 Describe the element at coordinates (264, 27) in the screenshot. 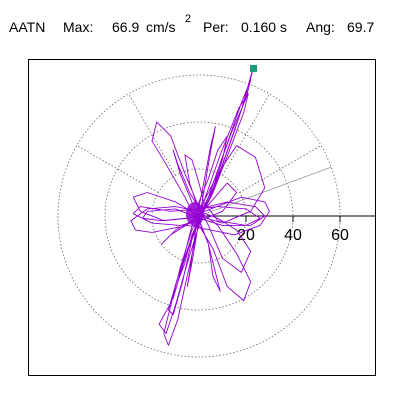

I see `per-value: 0.160 s` at that location.